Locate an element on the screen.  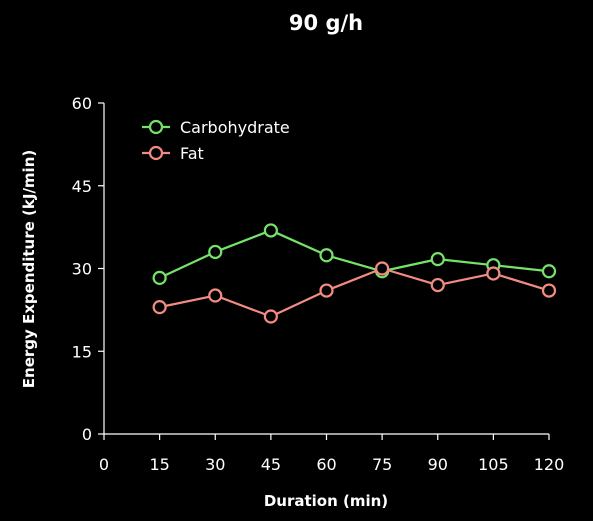
y-tick-label: 0 is located at coordinates (87, 434).